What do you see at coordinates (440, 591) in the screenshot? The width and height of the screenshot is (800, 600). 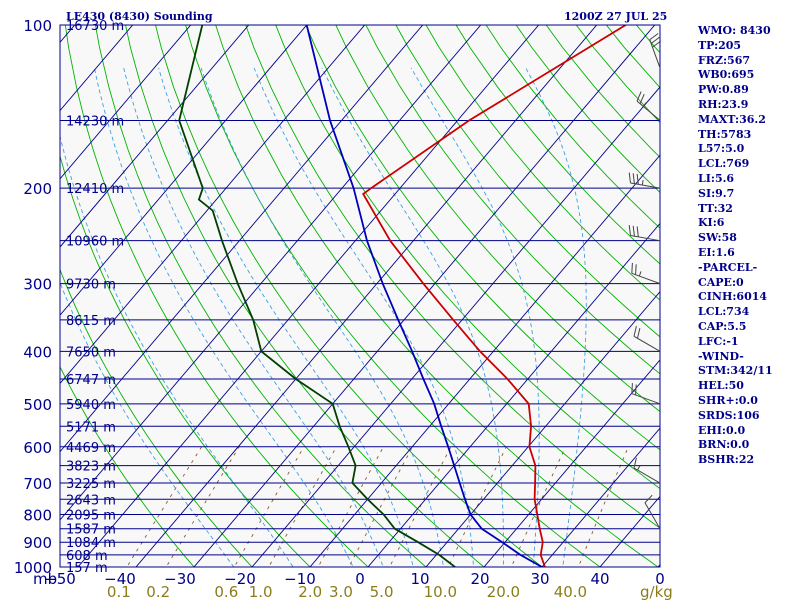 I see `mixing-ratio-label: 10.0` at bounding box center [440, 591].